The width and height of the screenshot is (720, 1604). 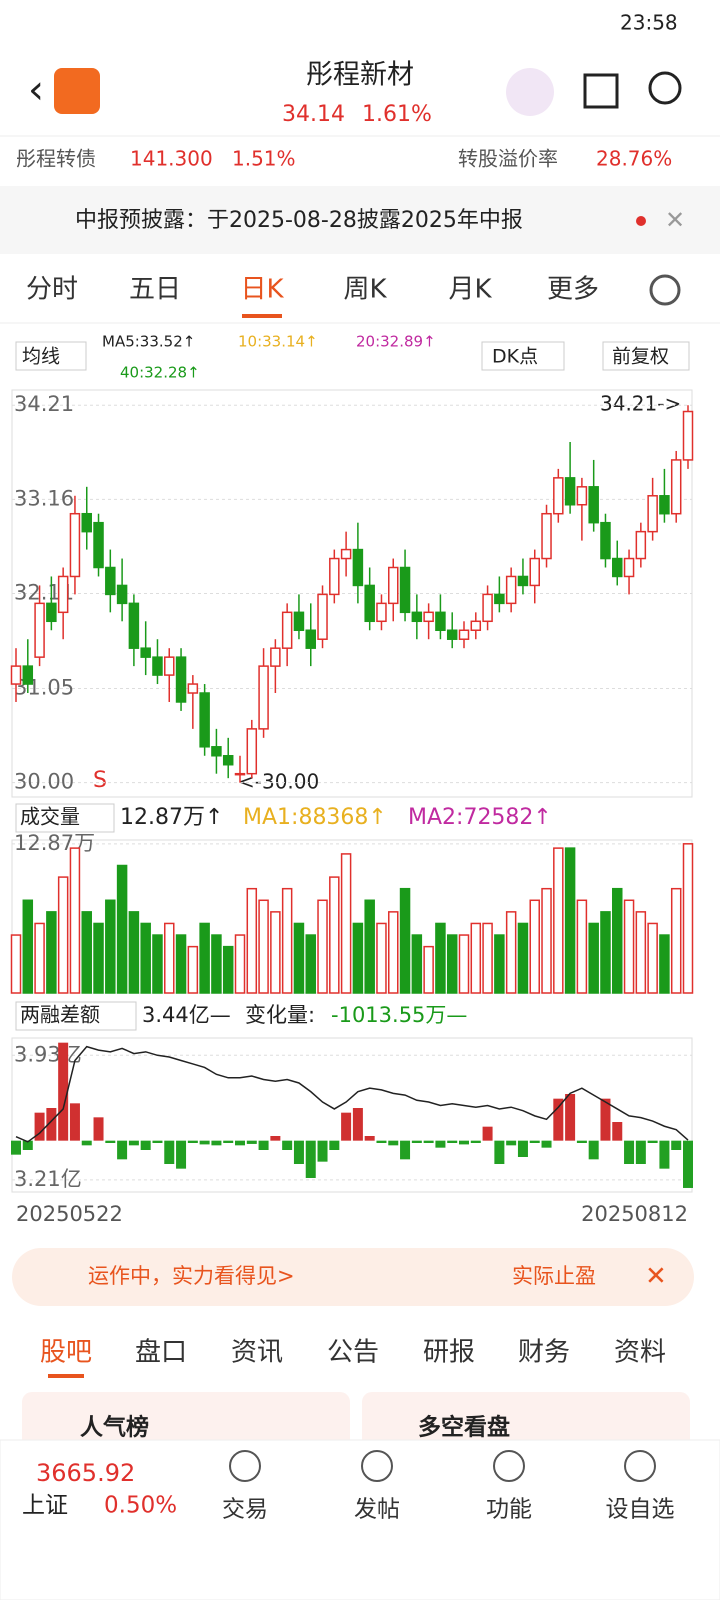 I want to click on ma40: 40:32.28↑, so click(x=160, y=373).